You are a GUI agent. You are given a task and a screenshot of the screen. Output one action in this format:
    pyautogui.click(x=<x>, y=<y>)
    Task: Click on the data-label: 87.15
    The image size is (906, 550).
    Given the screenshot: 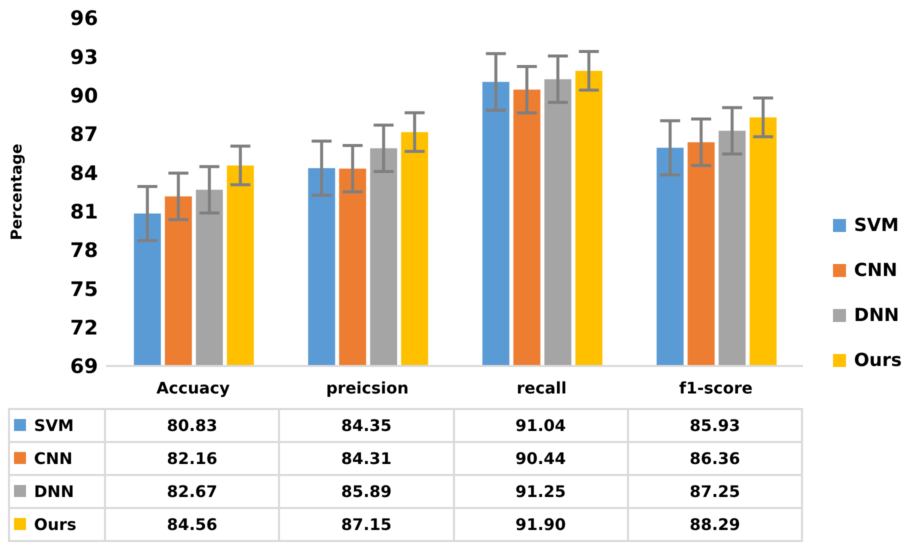 What is the action you would take?
    pyautogui.click(x=366, y=524)
    